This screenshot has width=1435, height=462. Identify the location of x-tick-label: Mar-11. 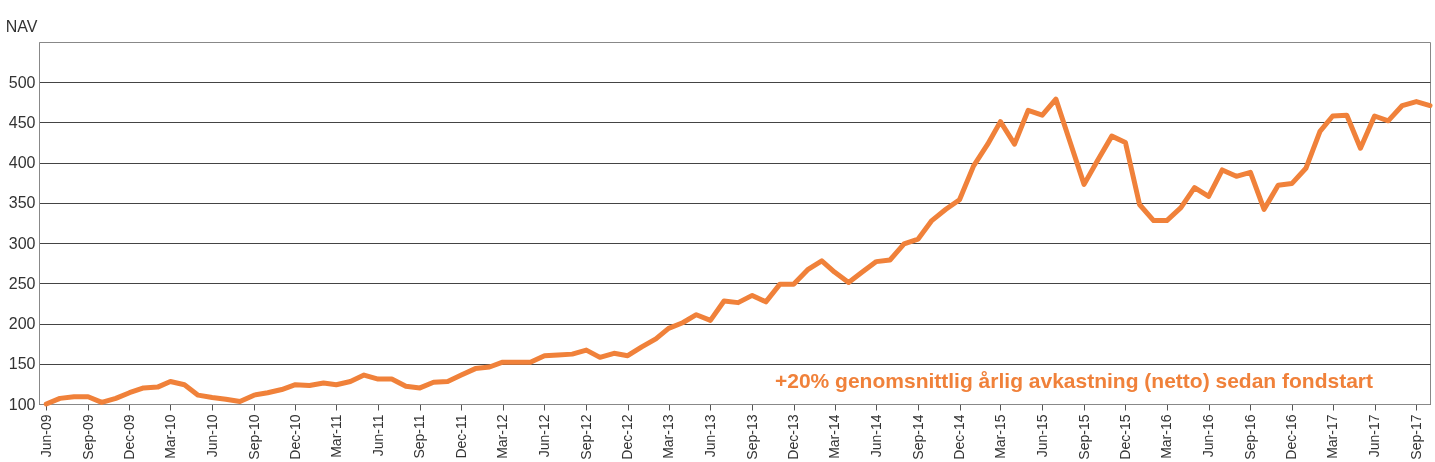
(335, 436).